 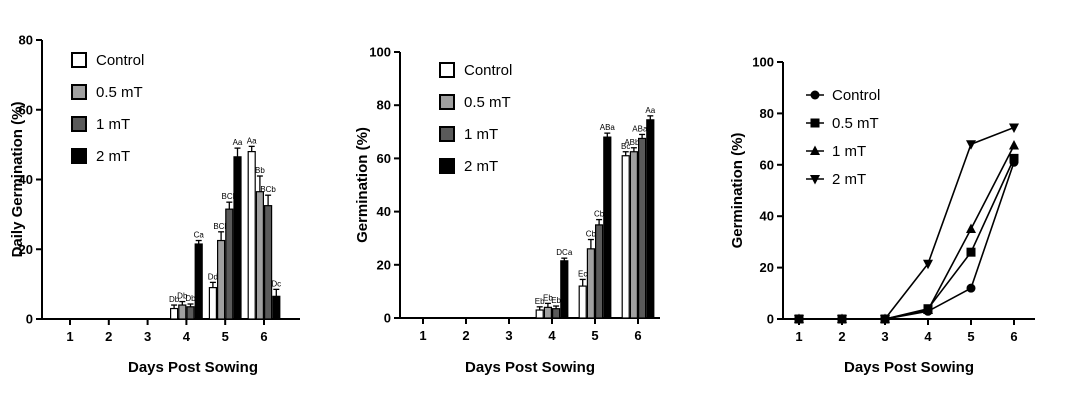 I want to click on x-tick-label: 1, so click(x=798, y=336).